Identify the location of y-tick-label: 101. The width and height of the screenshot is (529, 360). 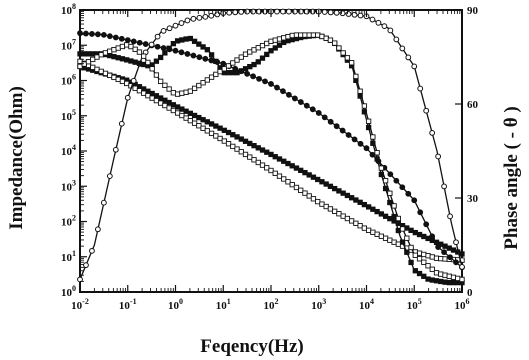
(68, 256).